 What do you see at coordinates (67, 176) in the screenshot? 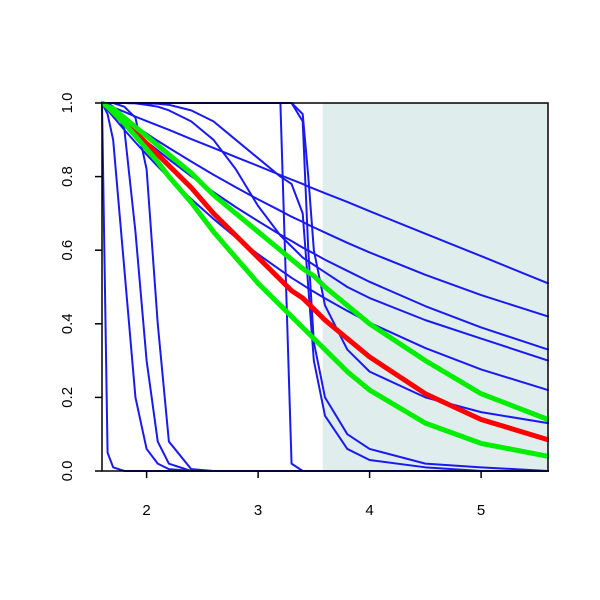
I see `y-tick-label: 0.8` at bounding box center [67, 176].